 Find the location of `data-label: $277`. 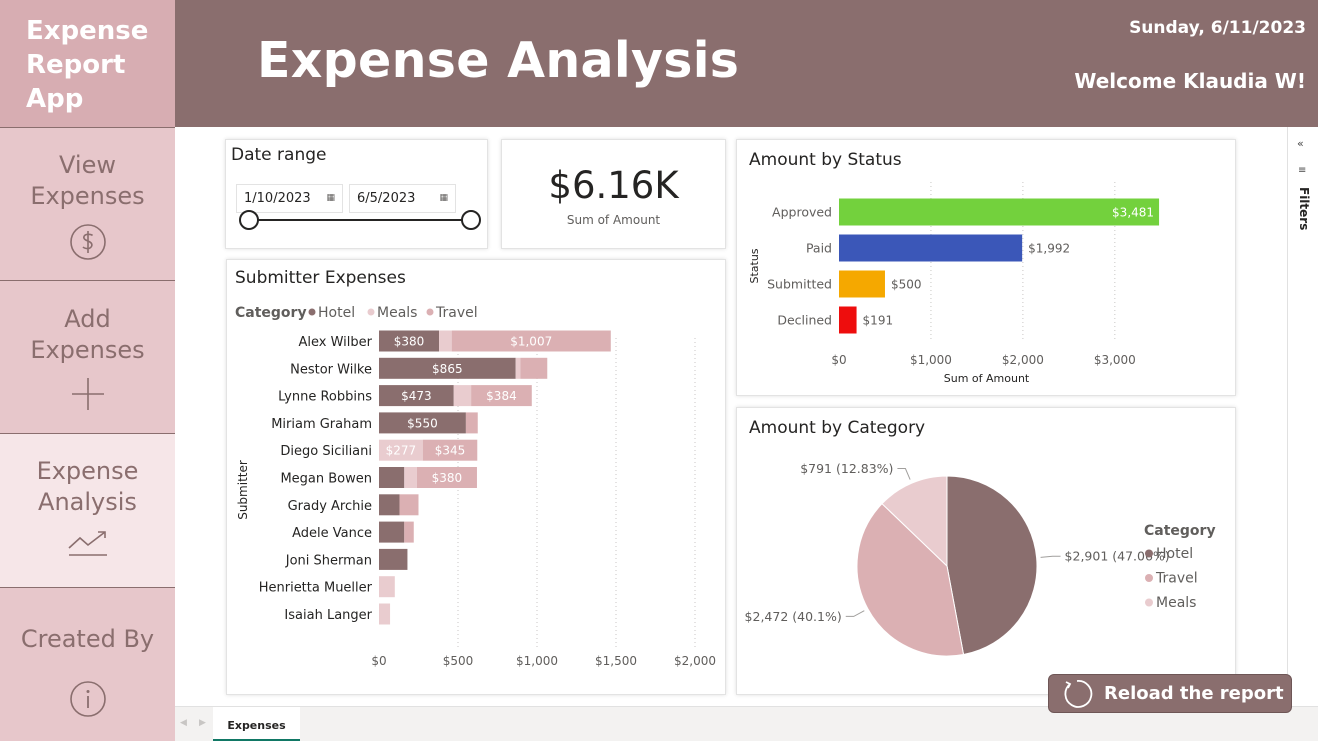

data-label: $277 is located at coordinates (401, 451).